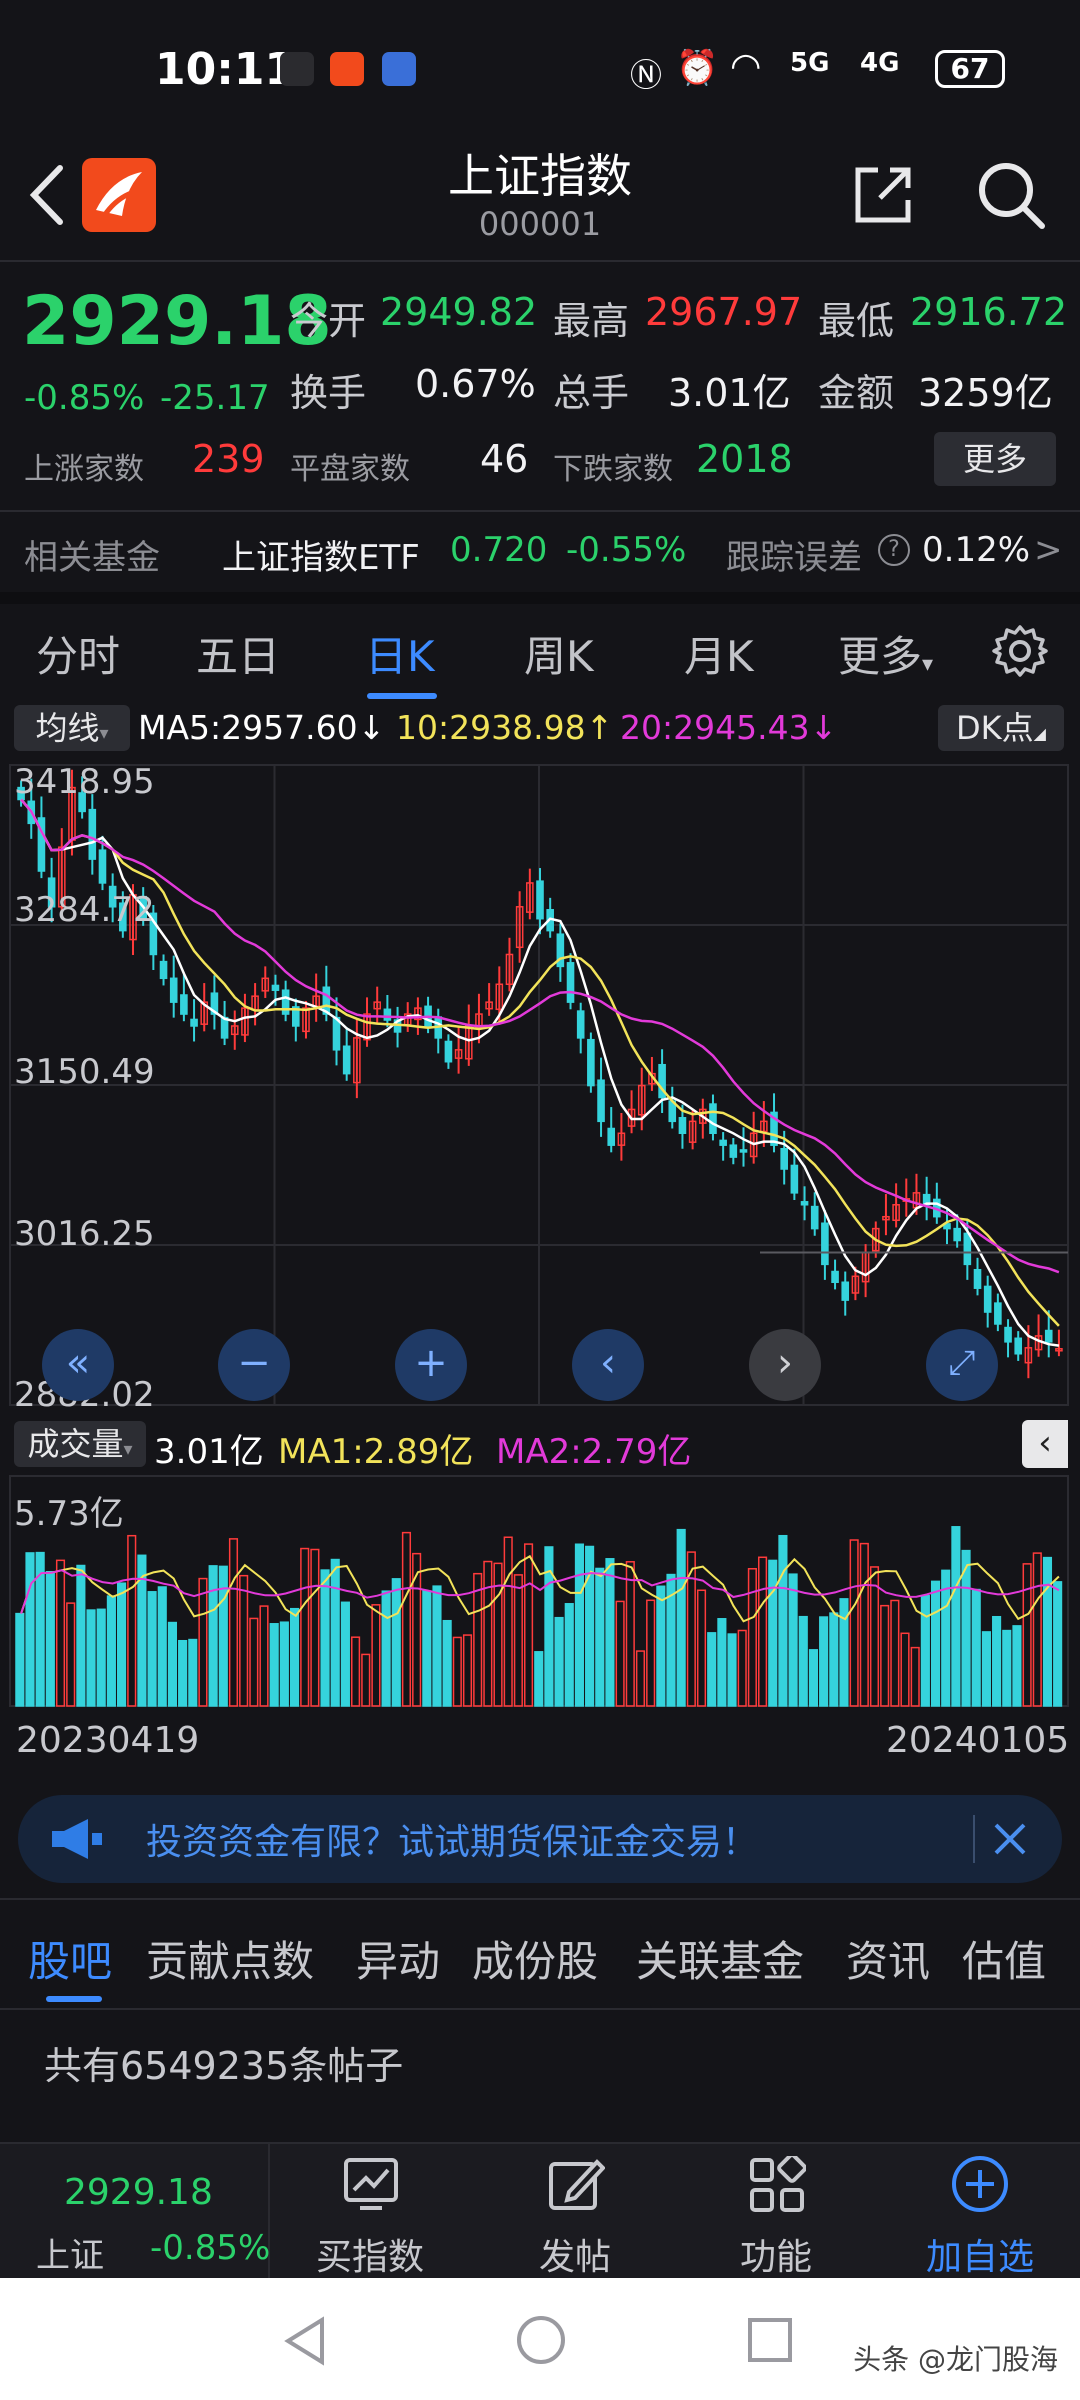 The width and height of the screenshot is (1080, 2400). I want to click on index-code: 000001, so click(540, 224).